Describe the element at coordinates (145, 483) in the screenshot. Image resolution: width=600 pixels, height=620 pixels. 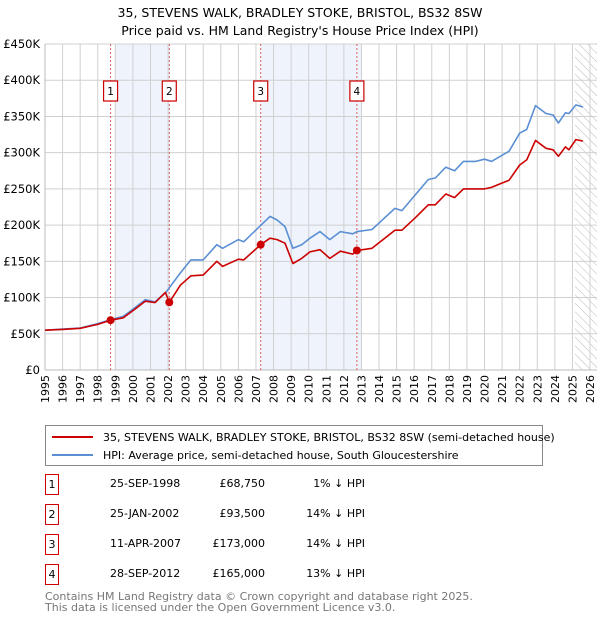
I see `sale-date: 25-SEP-1998` at that location.